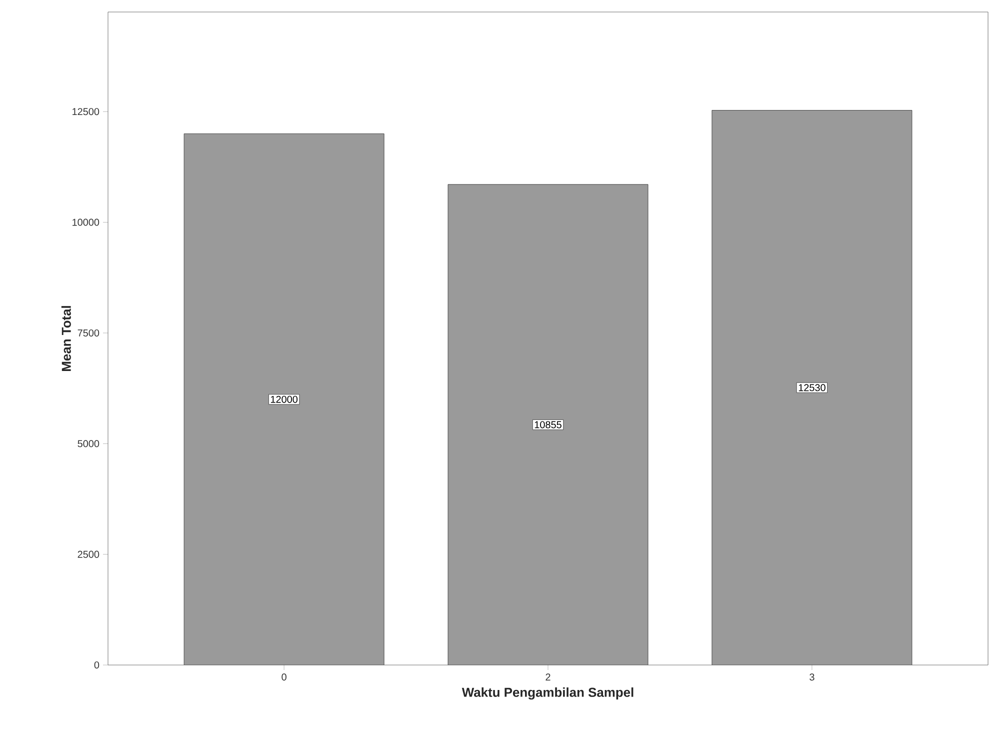 This screenshot has height=733, width=989. Describe the element at coordinates (812, 677) in the screenshot. I see `x-tick-label: 3` at that location.